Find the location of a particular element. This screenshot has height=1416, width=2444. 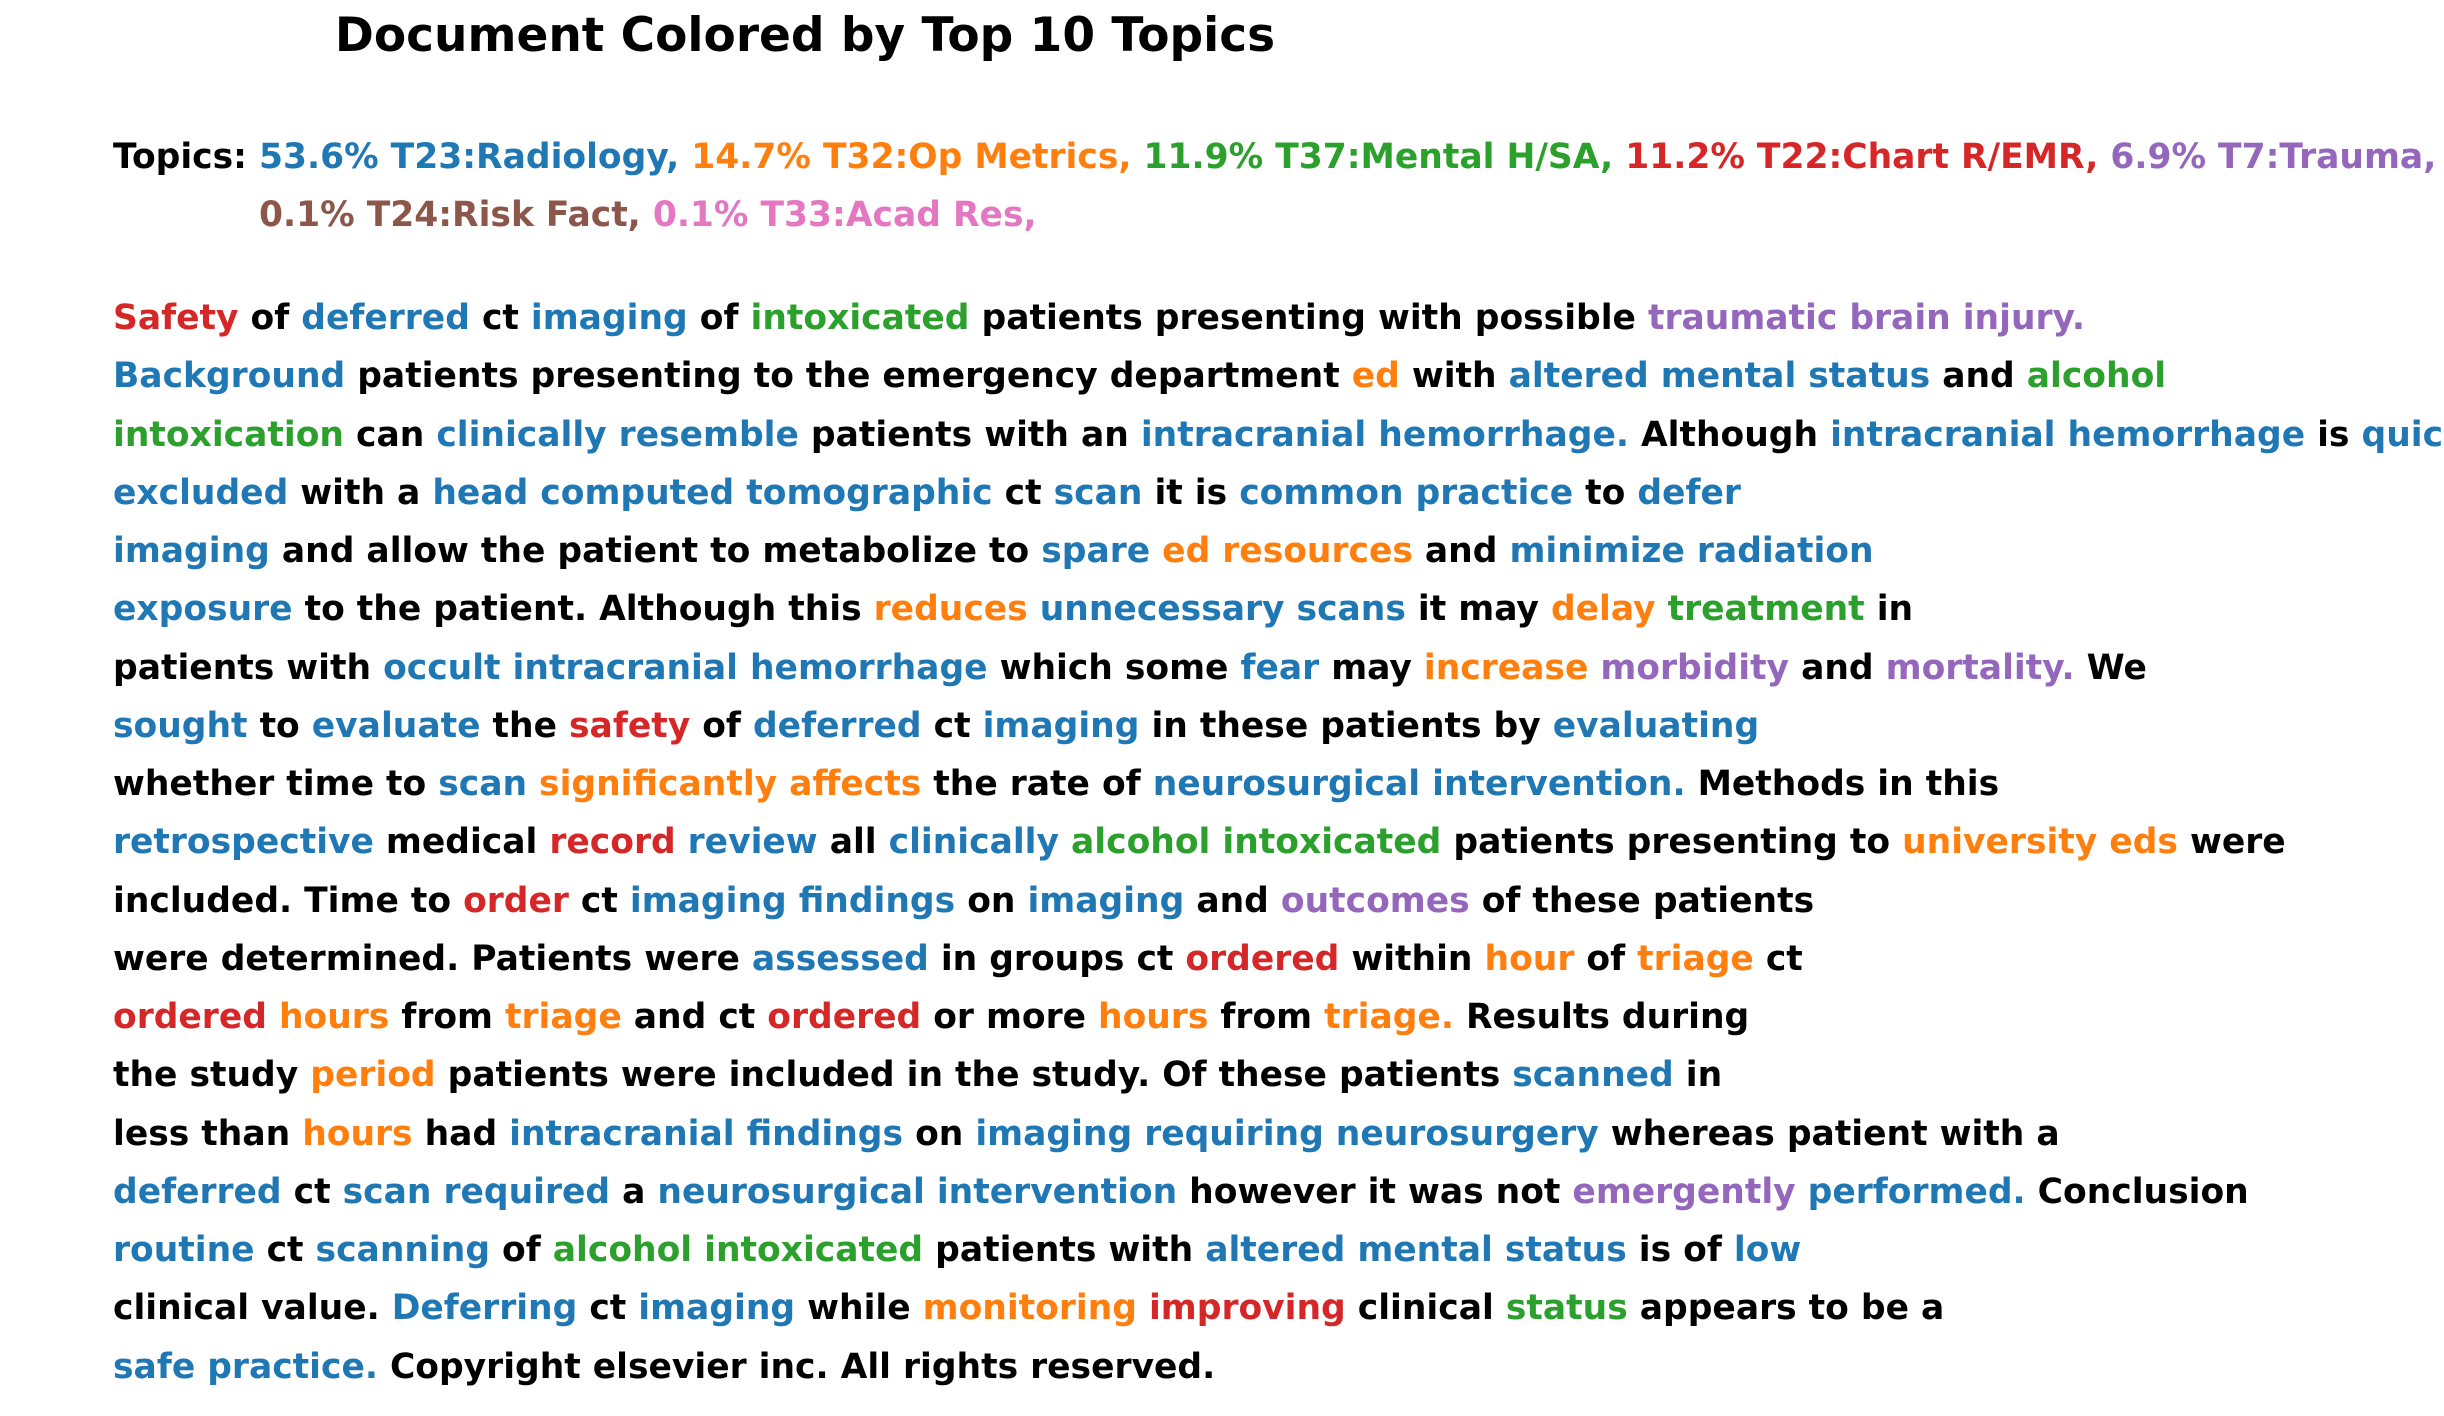

topic-term: alcohol intoxicated is located at coordinates (1256, 842).